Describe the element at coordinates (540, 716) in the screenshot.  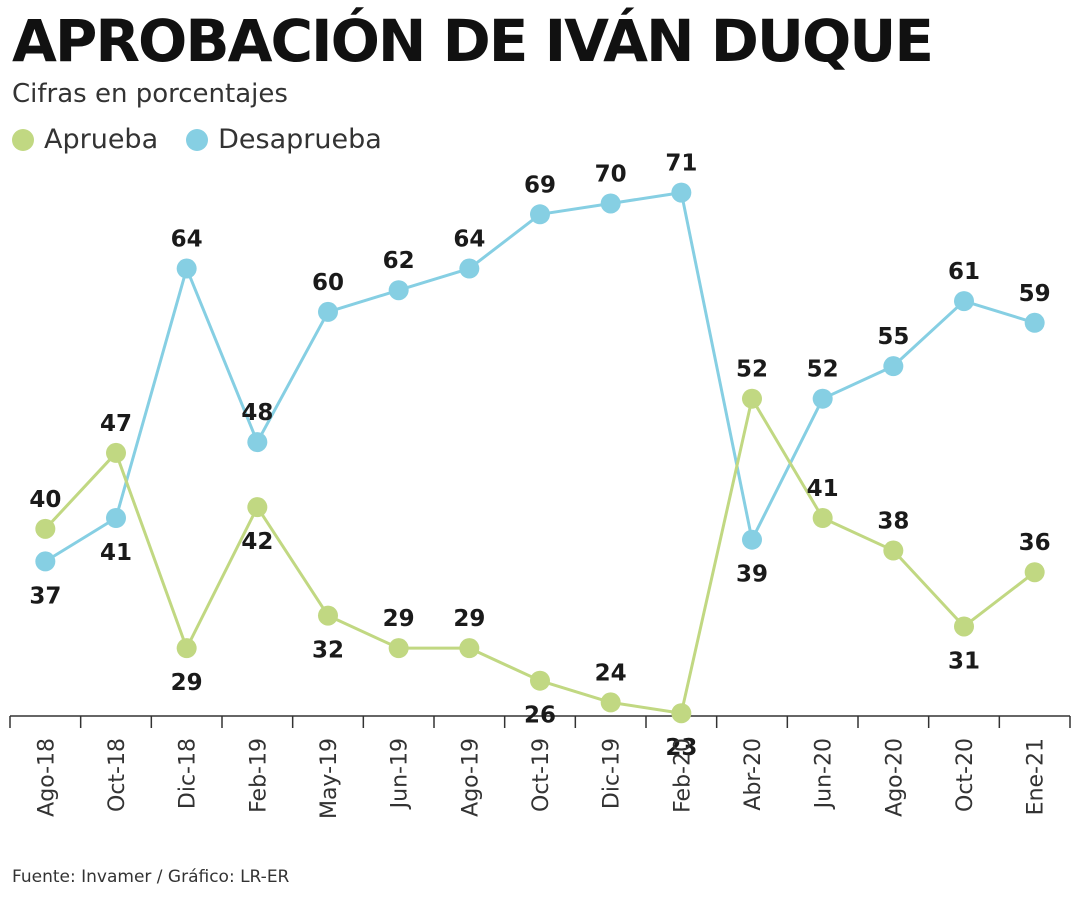
I see `data-label-aprueba: 26` at that location.